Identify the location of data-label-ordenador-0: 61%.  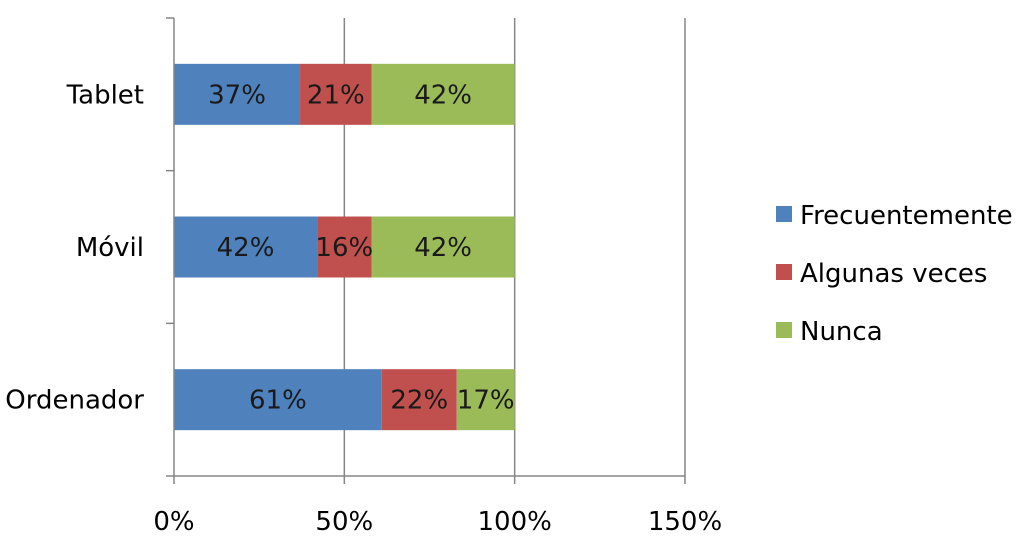
(278, 401).